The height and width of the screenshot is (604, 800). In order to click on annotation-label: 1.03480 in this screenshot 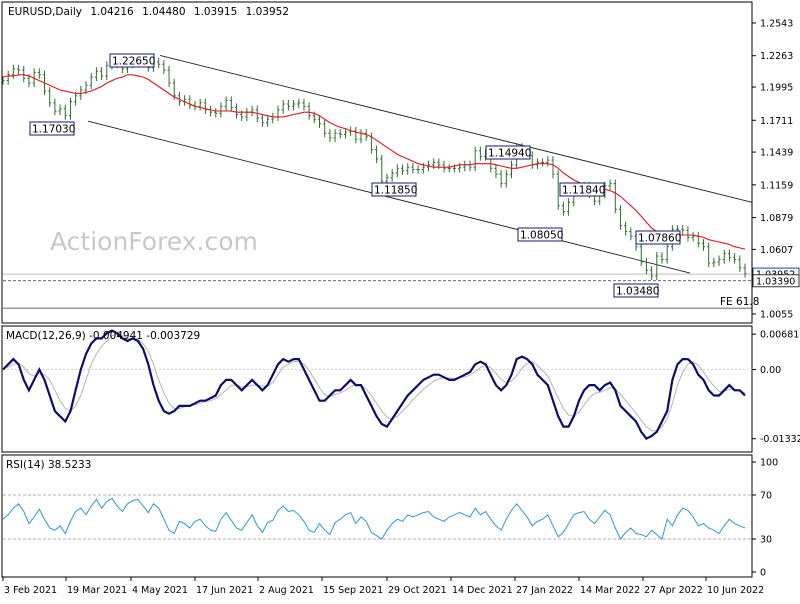, I will do `click(637, 292)`.